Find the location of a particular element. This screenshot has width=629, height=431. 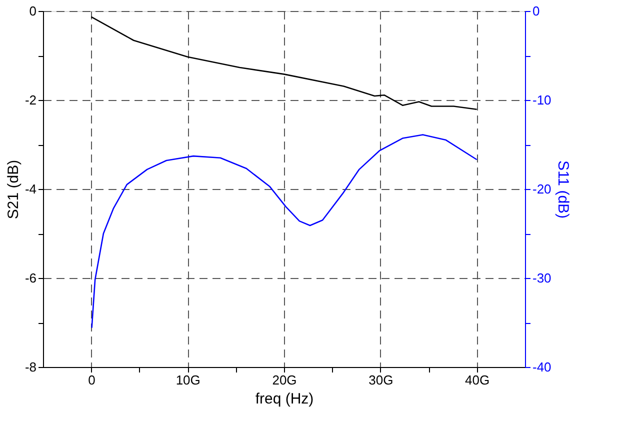

x-tick-label: 40G is located at coordinates (477, 380).